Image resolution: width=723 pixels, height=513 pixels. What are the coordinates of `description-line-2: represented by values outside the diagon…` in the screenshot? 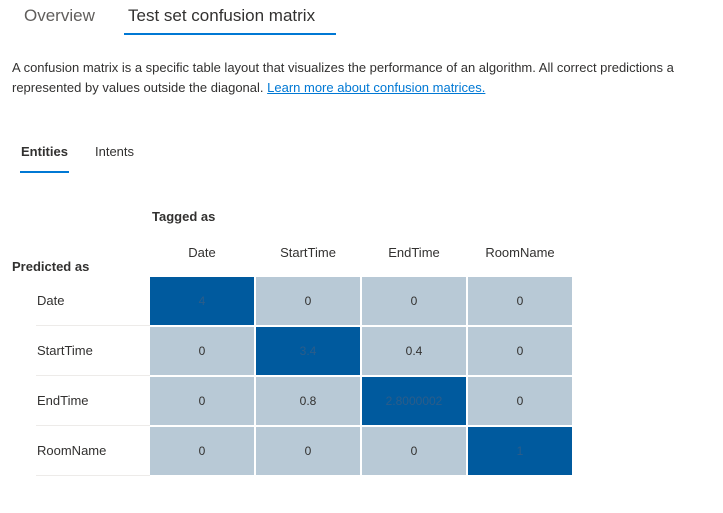 It's located at (367, 88).